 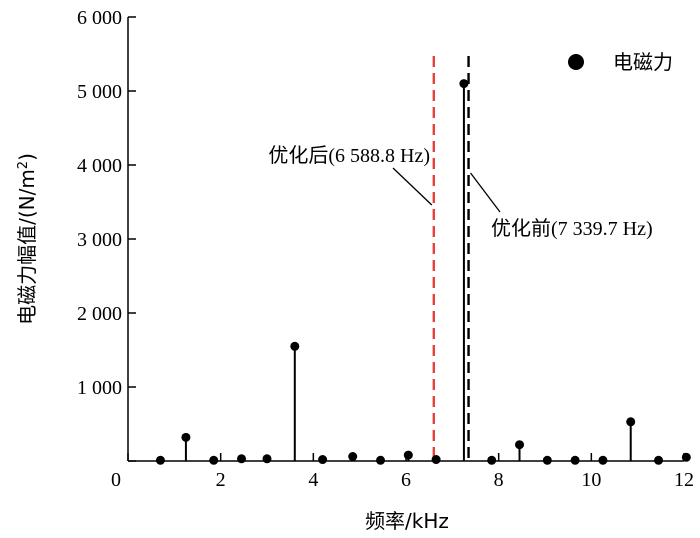 I want to click on legend-marker, so click(x=576, y=62).